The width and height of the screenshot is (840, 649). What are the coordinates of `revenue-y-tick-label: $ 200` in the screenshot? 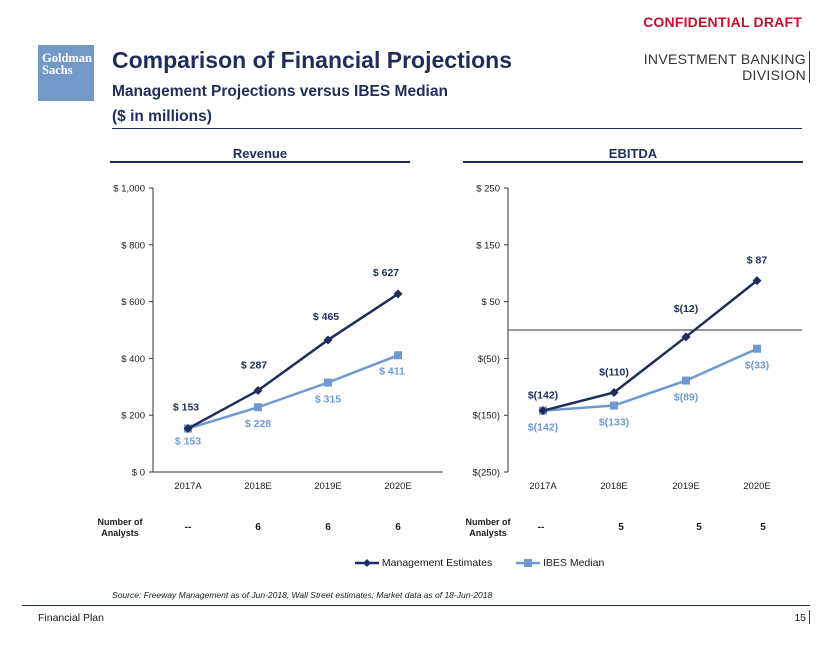 It's located at (133, 416).